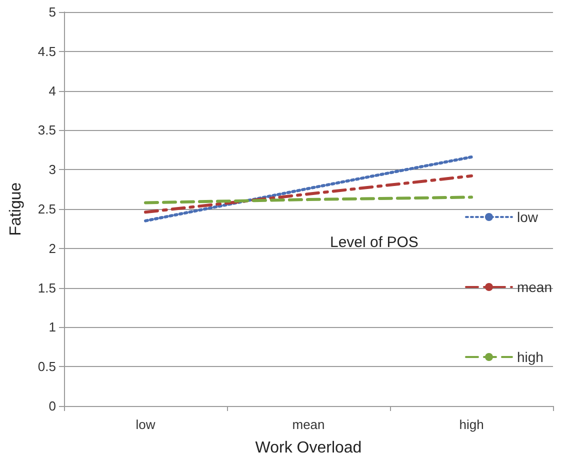  I want to click on legend-title: Level of POS, so click(374, 242).